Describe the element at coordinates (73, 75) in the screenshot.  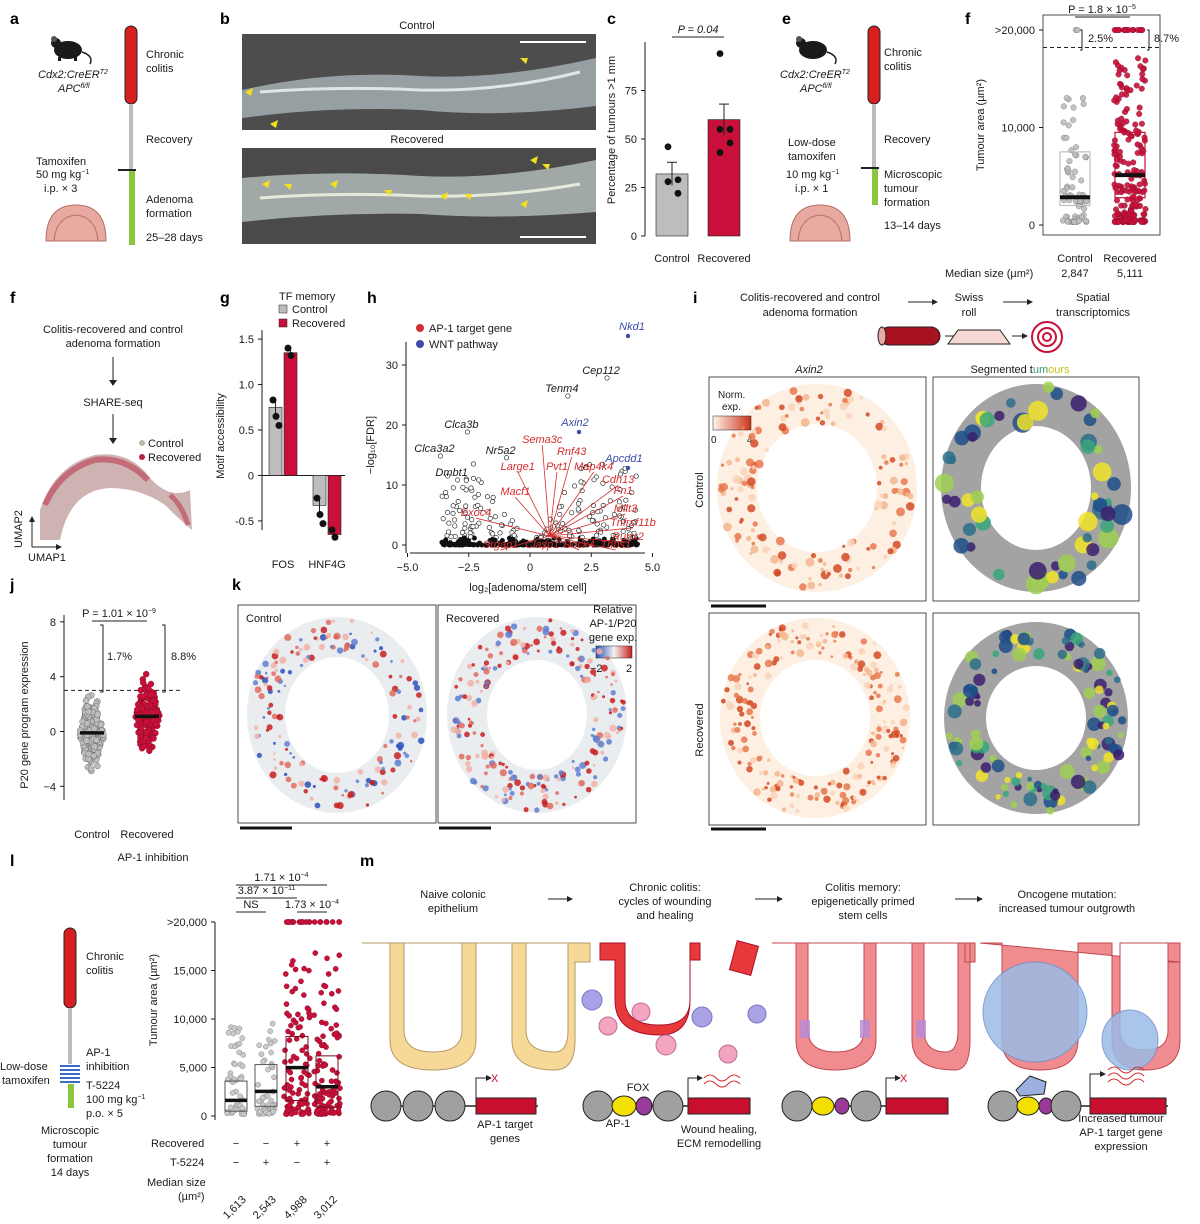
I see `a-mouse-line1: Cdx2:CreERT2` at that location.